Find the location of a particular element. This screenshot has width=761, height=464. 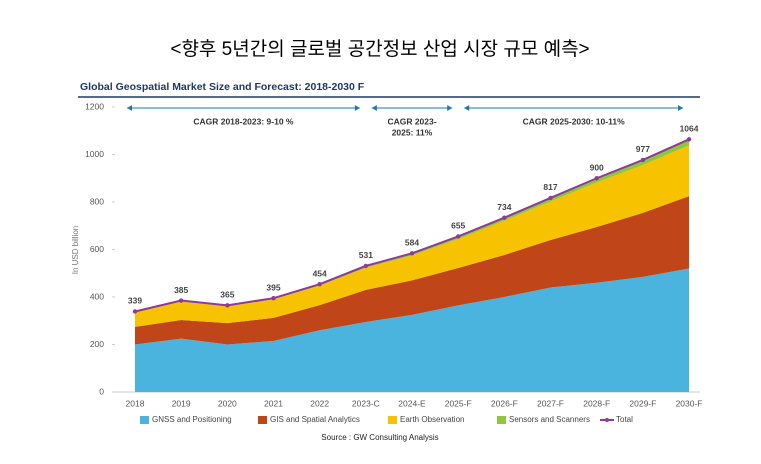

data-label: 339 is located at coordinates (135, 301).